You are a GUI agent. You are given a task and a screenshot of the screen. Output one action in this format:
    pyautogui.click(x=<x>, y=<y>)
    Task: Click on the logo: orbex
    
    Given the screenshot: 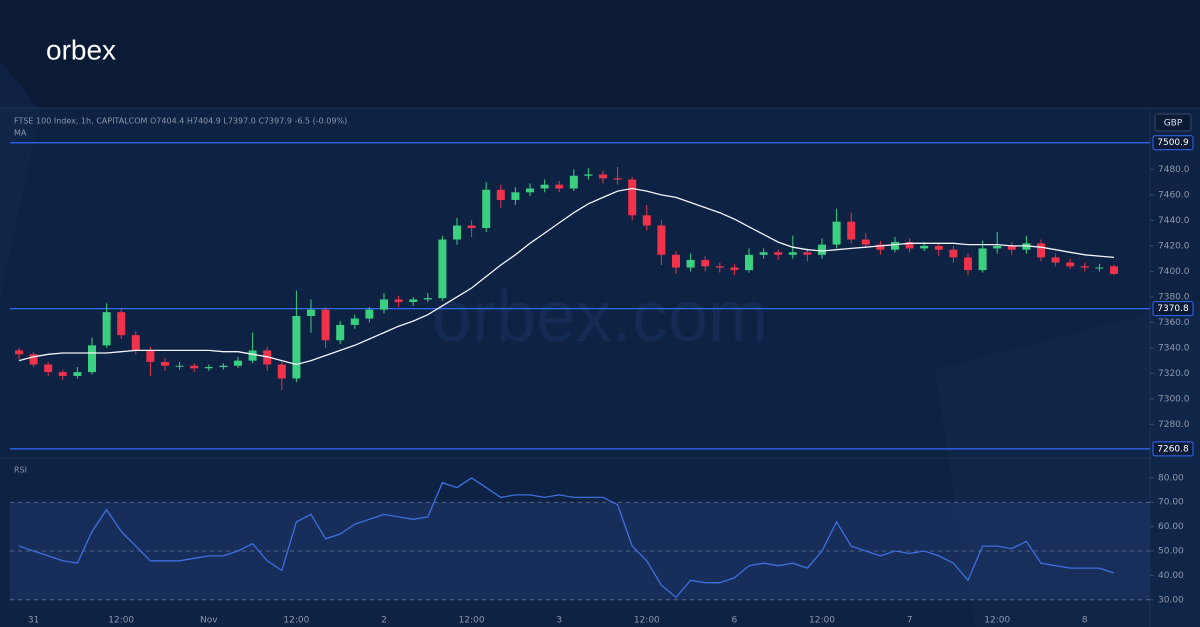 What is the action you would take?
    pyautogui.click(x=81, y=49)
    